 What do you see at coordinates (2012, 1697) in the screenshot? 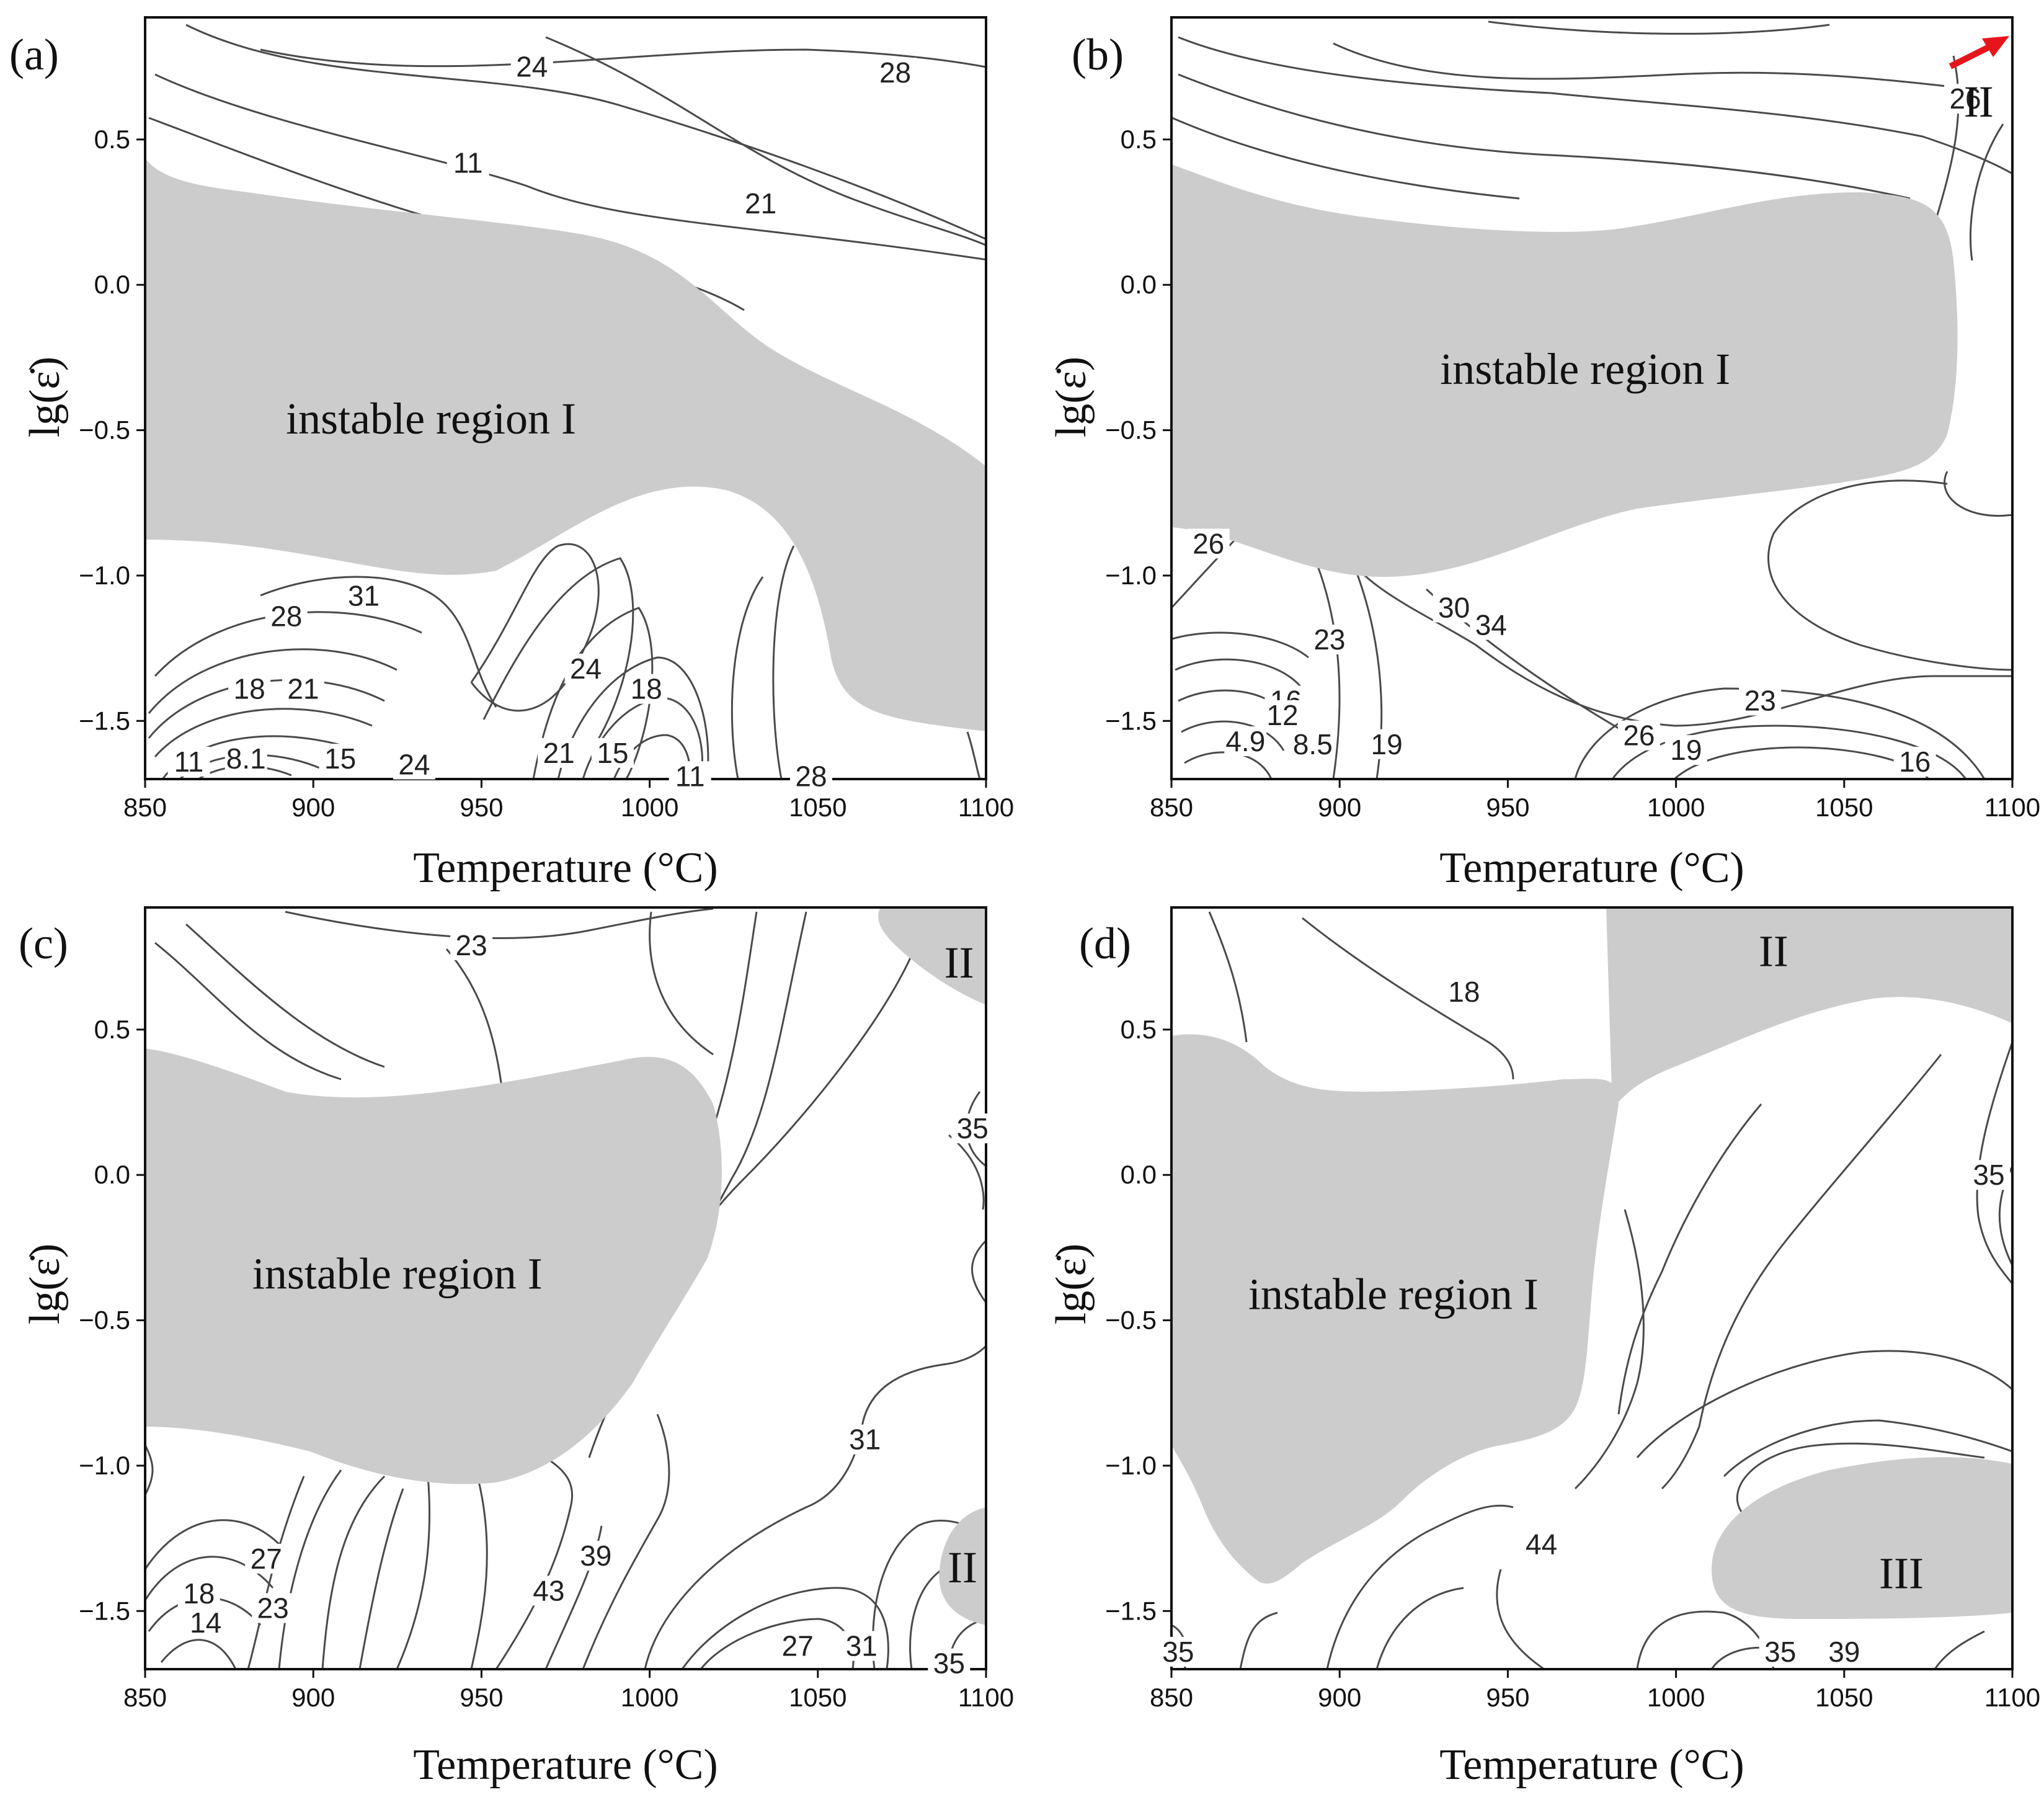
I see `panel-d-xtick-label: 1100` at bounding box center [2012, 1697].